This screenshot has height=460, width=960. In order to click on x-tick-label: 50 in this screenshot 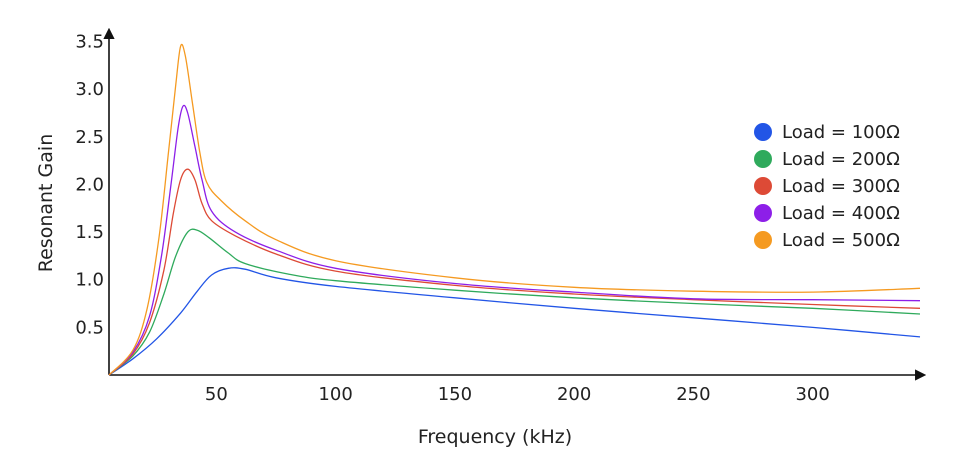, I will do `click(216, 394)`.